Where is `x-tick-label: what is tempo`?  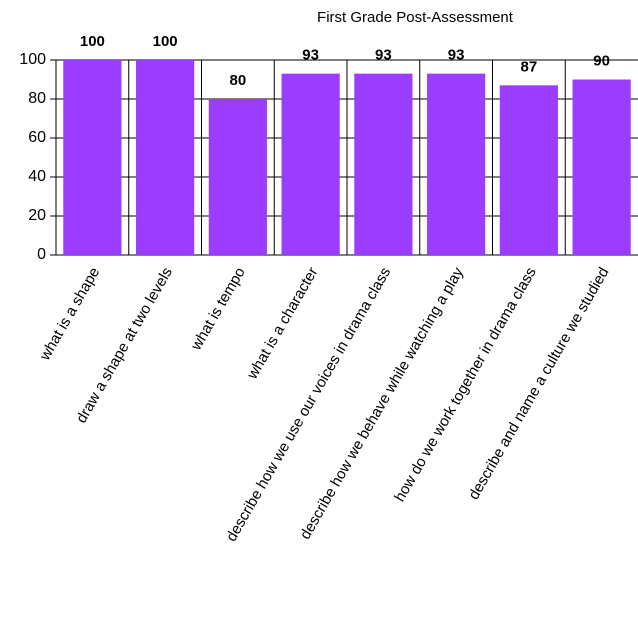 x-tick-label: what is tempo is located at coordinates (217, 309).